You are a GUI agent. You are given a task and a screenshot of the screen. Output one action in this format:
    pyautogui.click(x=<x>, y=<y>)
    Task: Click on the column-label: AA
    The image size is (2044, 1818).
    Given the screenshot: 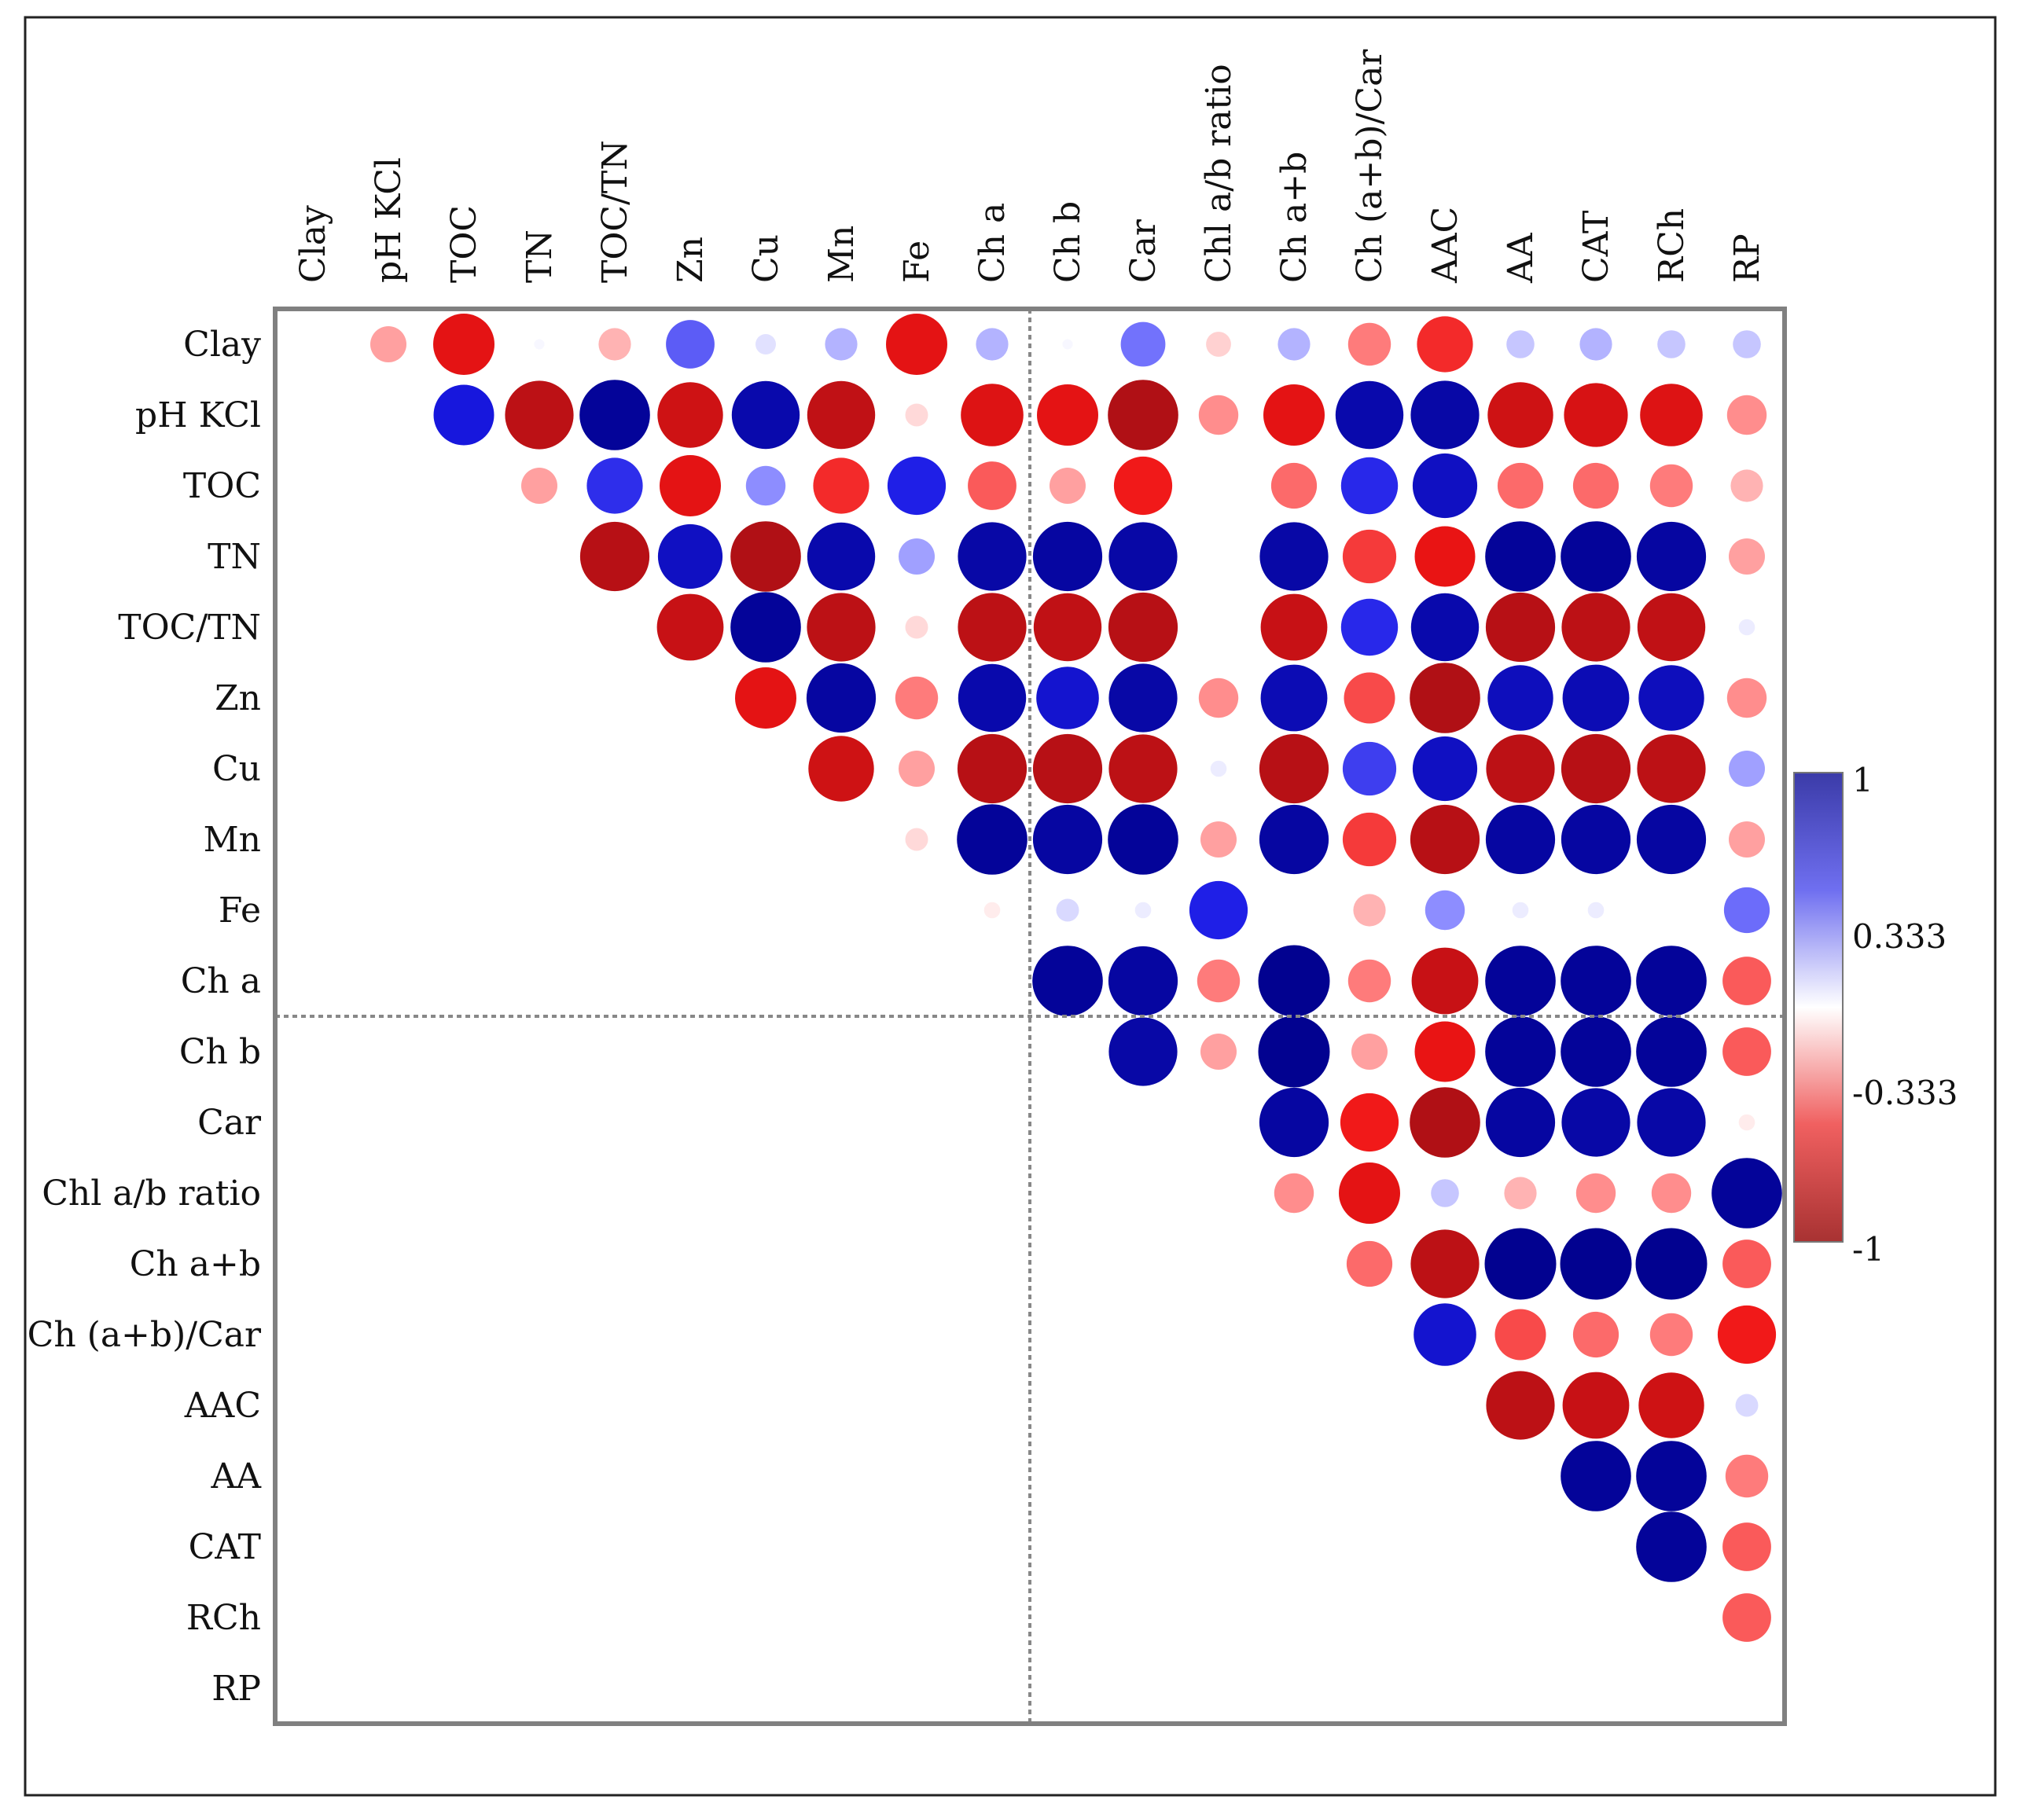 What is the action you would take?
    pyautogui.click(x=1521, y=258)
    